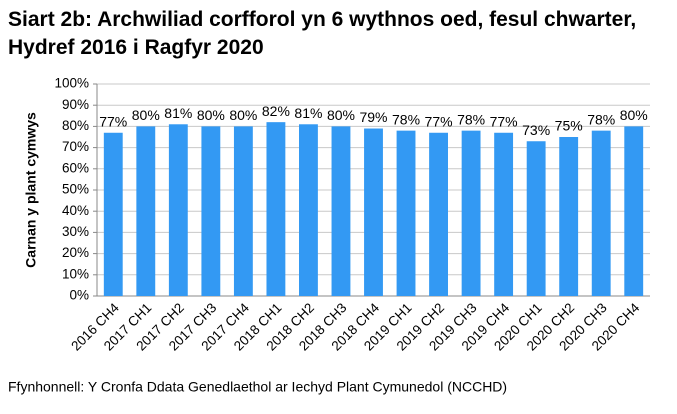  What do you see at coordinates (75, 189) in the screenshot?
I see `y-tick-label: 50%` at bounding box center [75, 189].